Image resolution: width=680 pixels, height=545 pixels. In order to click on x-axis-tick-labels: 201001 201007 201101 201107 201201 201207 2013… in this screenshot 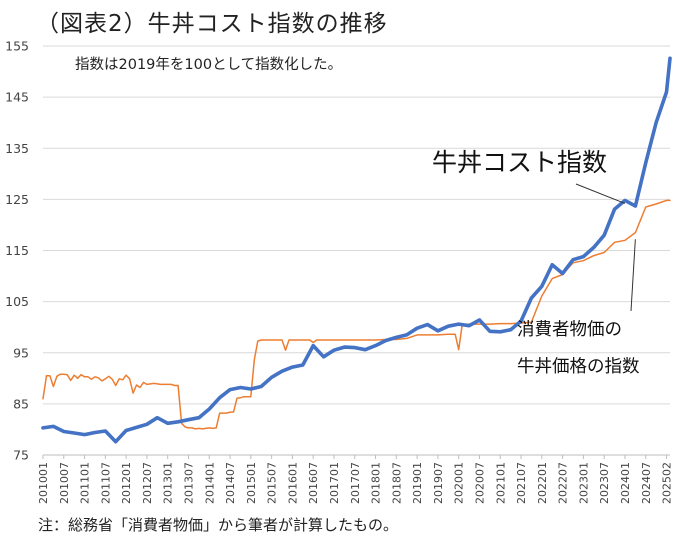, I will do `click(355, 479)`.